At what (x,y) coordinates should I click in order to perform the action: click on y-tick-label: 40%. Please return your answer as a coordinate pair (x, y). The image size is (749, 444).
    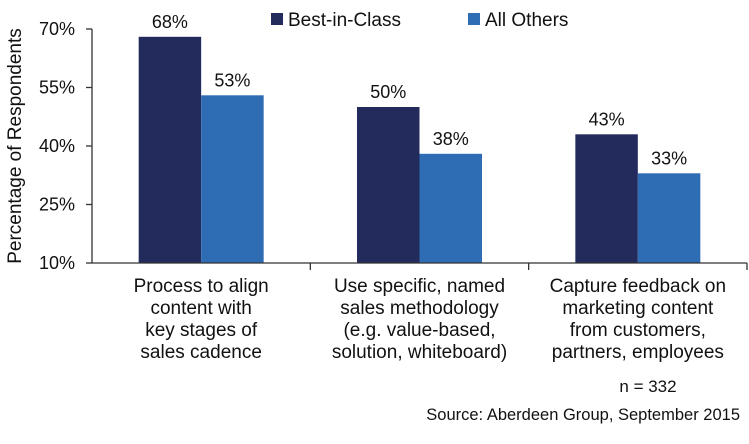
    Looking at the image, I should click on (57, 146).